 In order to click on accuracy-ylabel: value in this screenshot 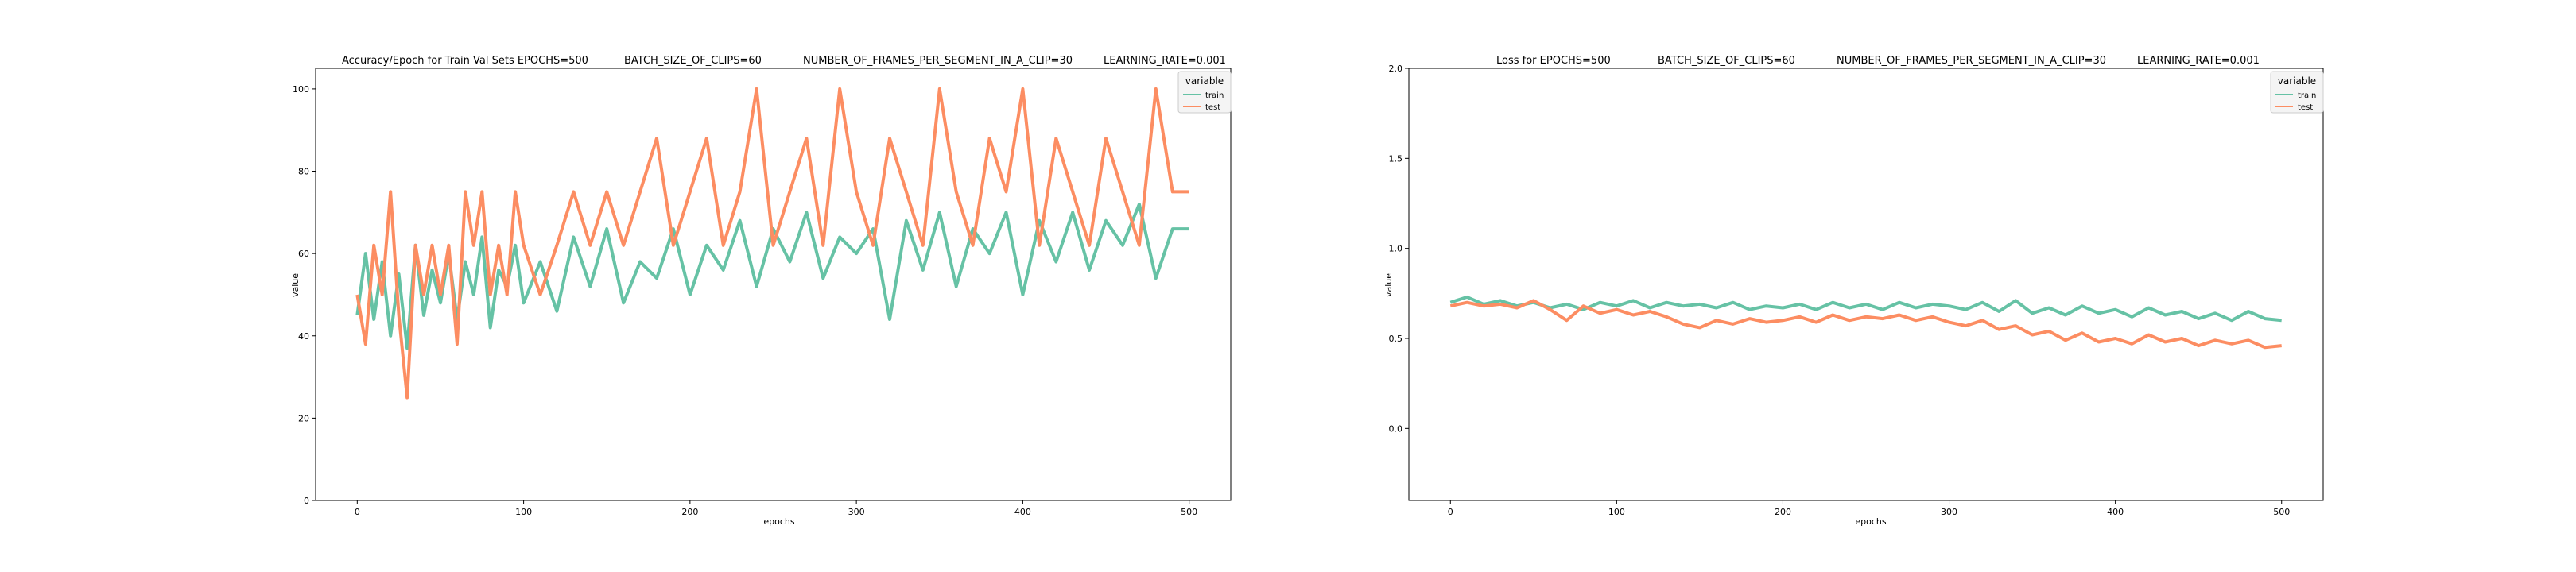, I will do `click(295, 285)`.